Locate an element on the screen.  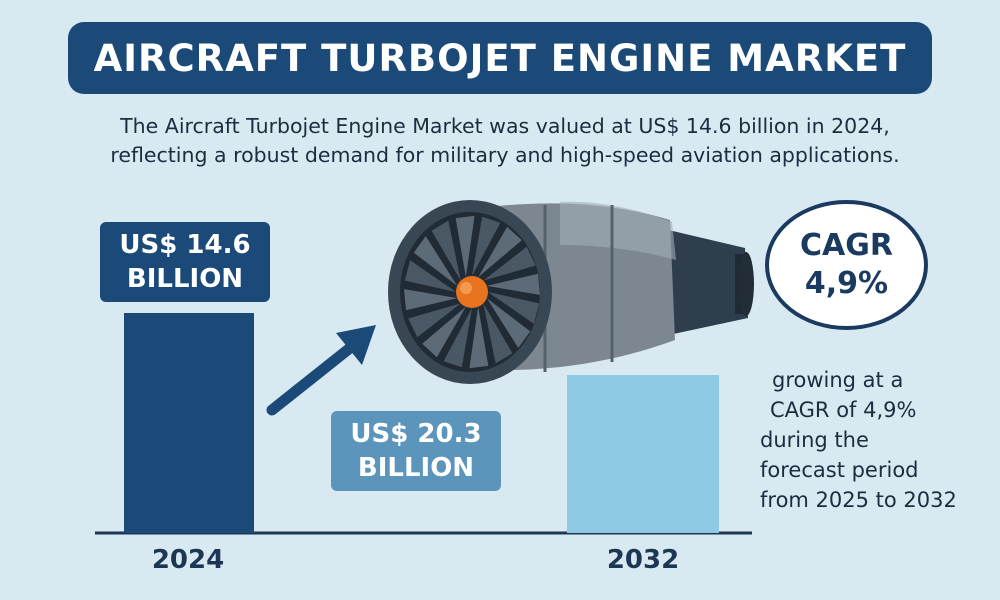
value-label-2032-unit: BILLION is located at coordinates (416, 468).